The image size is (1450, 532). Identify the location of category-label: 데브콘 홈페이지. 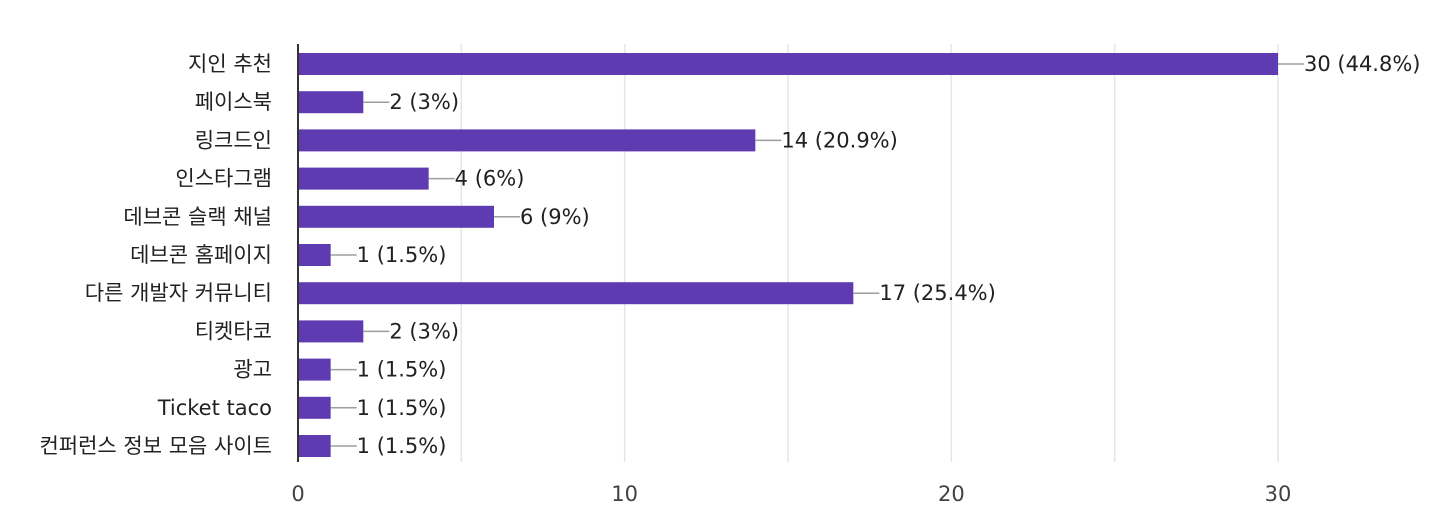
(201, 255).